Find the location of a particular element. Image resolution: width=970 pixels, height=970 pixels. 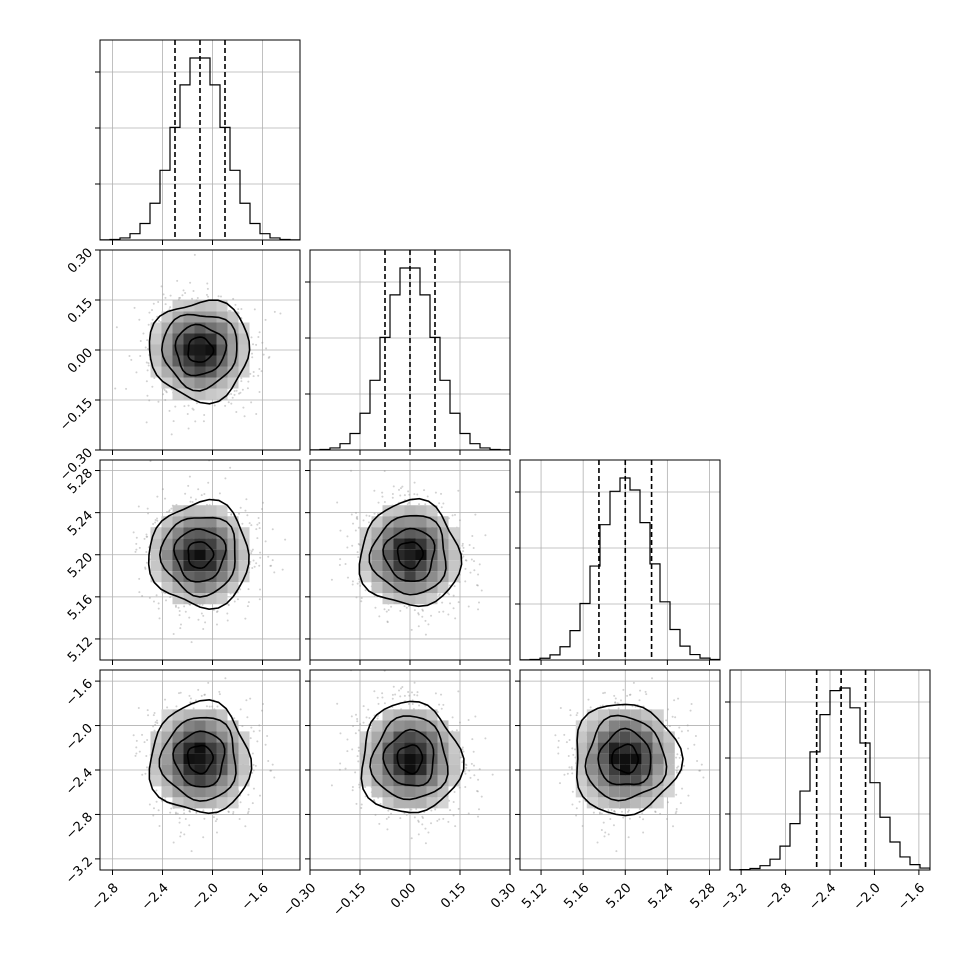

y-tick-label: 0.30 is located at coordinates (80, 260).